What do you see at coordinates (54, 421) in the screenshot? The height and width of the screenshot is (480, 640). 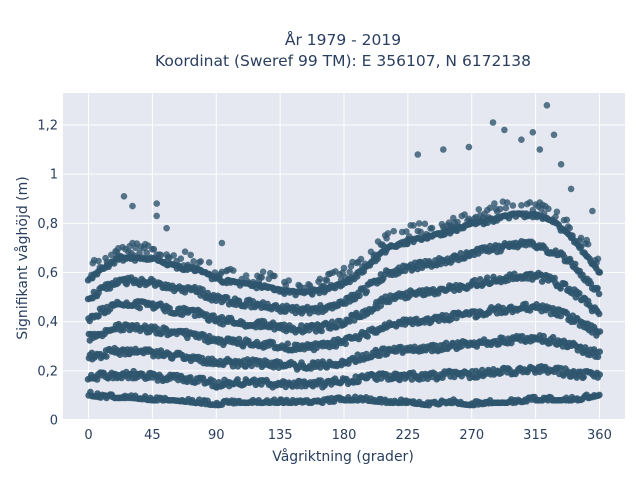 I see `y-tick-label: 0` at bounding box center [54, 421].